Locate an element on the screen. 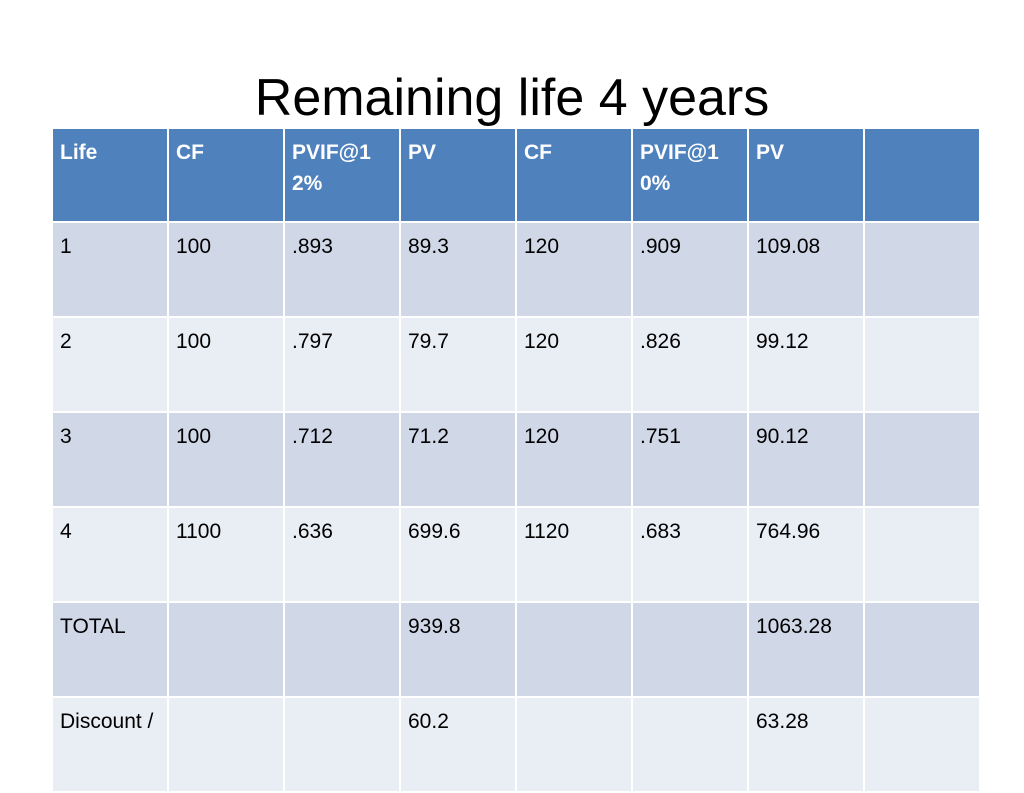  header-cell: PVIF@12% is located at coordinates (342, 175).